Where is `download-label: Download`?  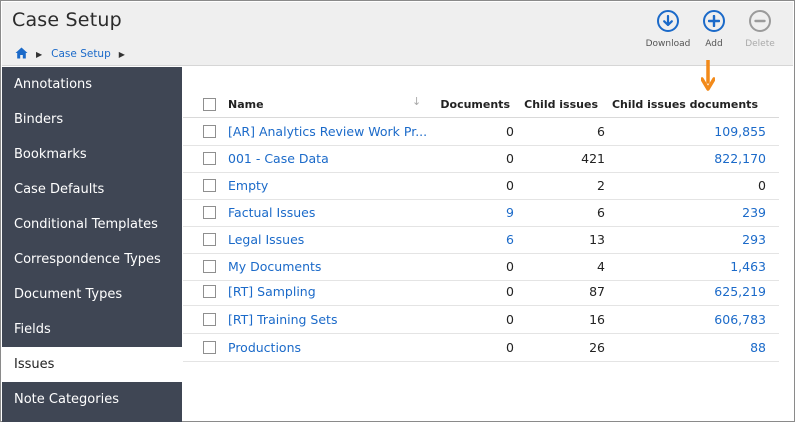 download-label: Download is located at coordinates (668, 44).